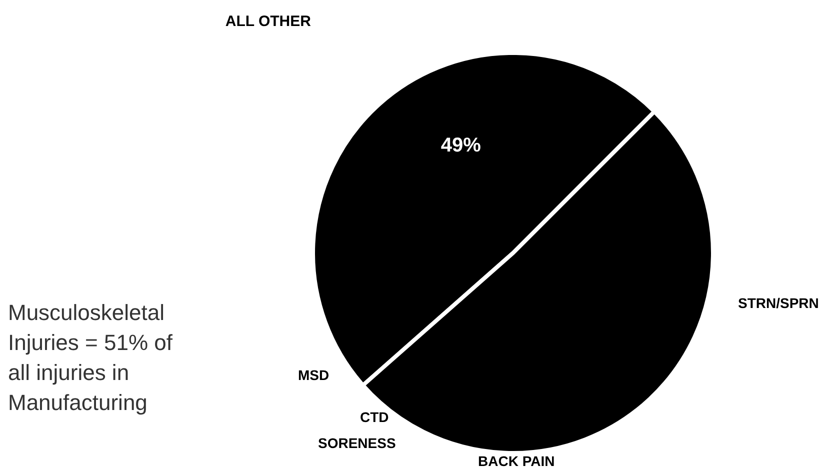  I want to click on slice-label: ALL OTHER, so click(268, 21).